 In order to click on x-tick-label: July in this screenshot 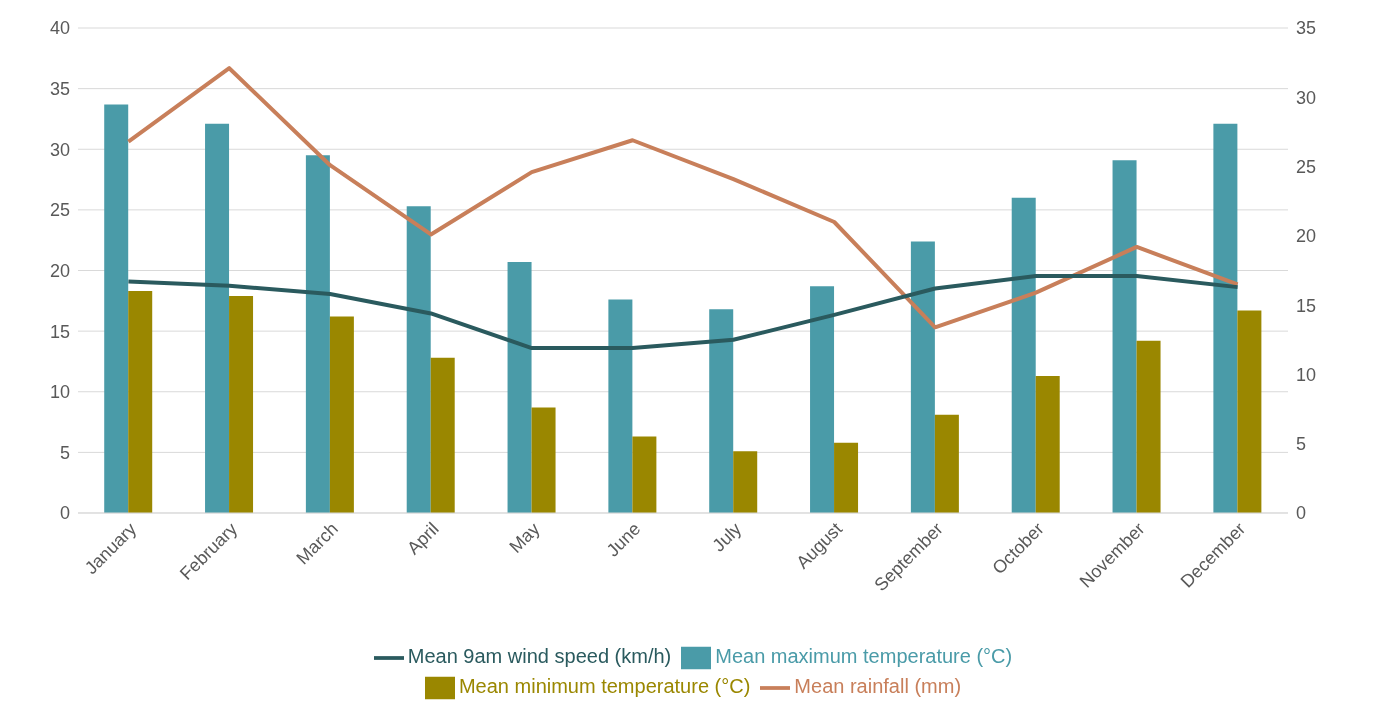, I will do `click(727, 537)`.